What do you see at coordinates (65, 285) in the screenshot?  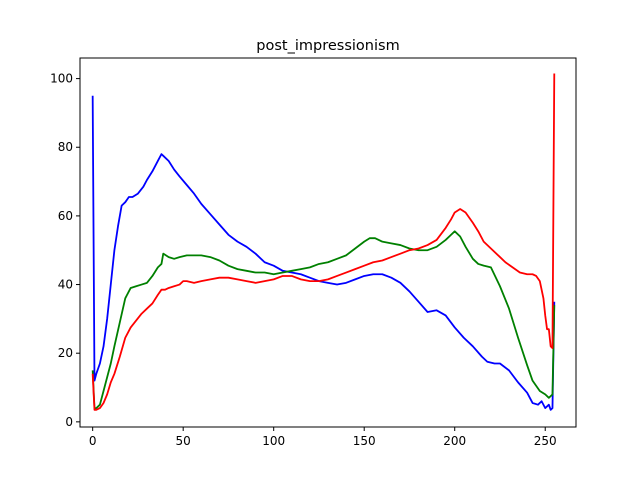 I see `y-tick-label: 40` at bounding box center [65, 285].